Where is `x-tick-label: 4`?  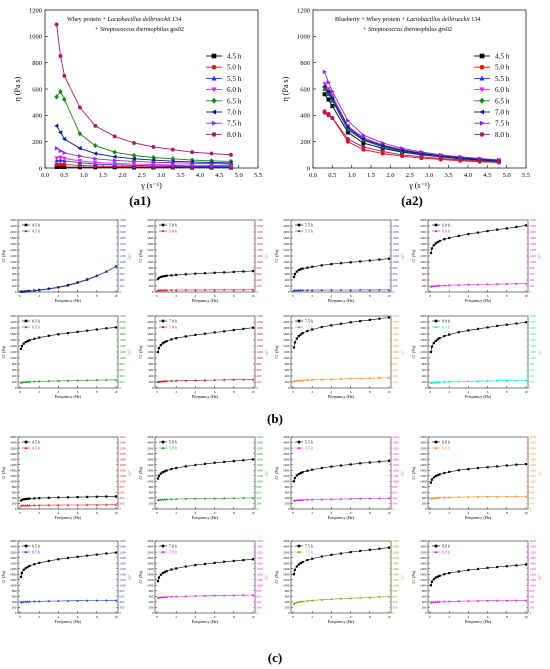 x-tick-label: 4 is located at coordinates (332, 296).